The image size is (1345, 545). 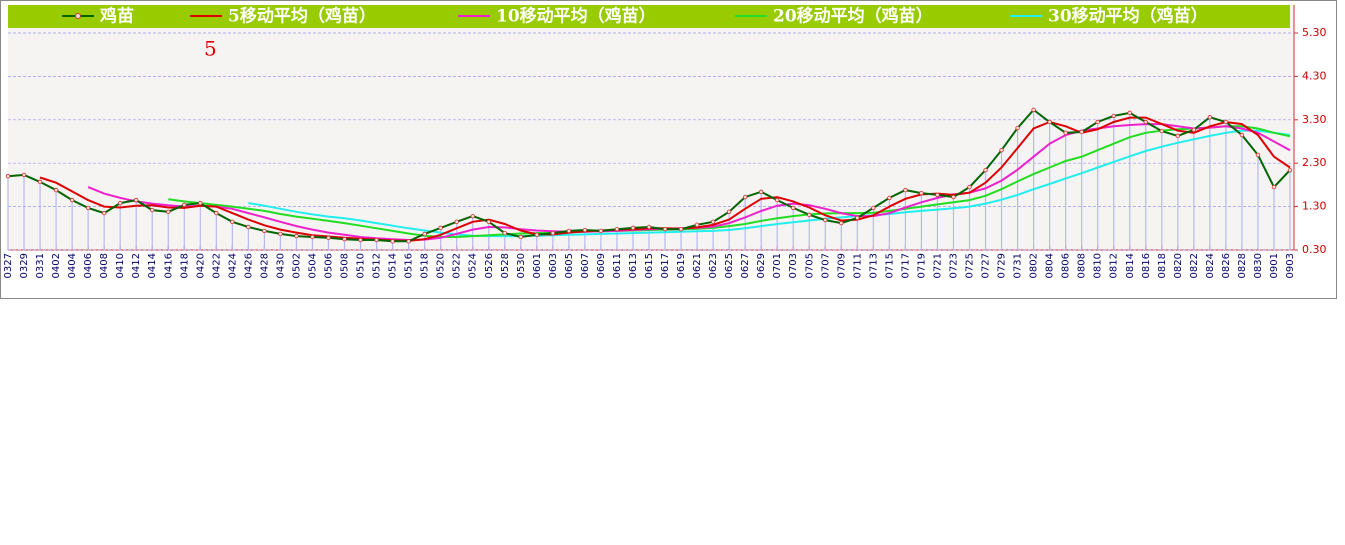 I want to click on x-tick-label: 0528, so click(x=505, y=265).